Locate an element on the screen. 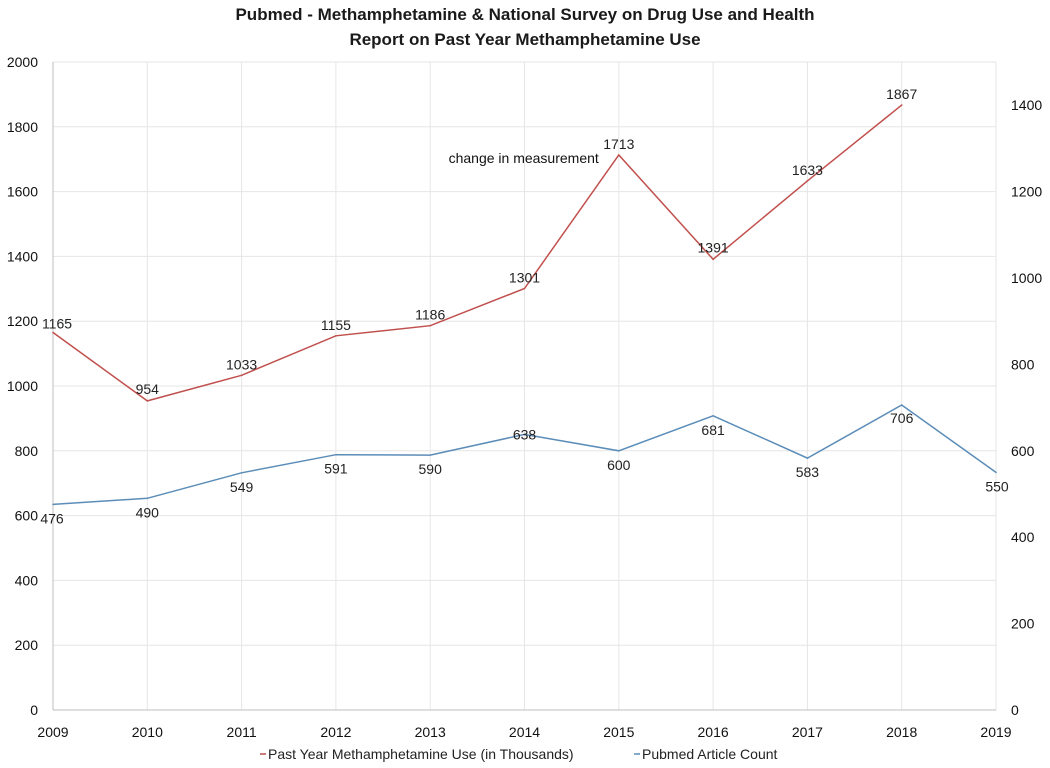  data-label: 1301 is located at coordinates (524, 277).